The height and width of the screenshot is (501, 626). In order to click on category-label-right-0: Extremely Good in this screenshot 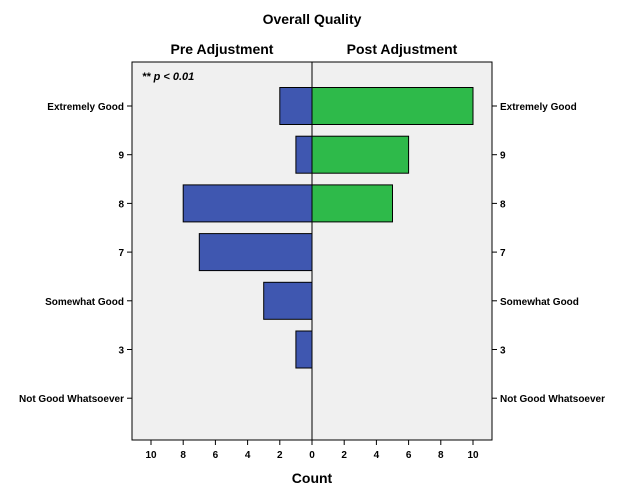, I will do `click(538, 107)`.